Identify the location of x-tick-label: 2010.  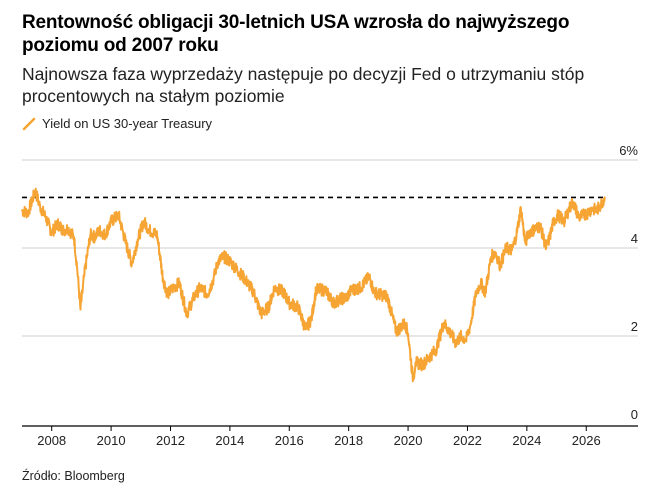
(111, 440).